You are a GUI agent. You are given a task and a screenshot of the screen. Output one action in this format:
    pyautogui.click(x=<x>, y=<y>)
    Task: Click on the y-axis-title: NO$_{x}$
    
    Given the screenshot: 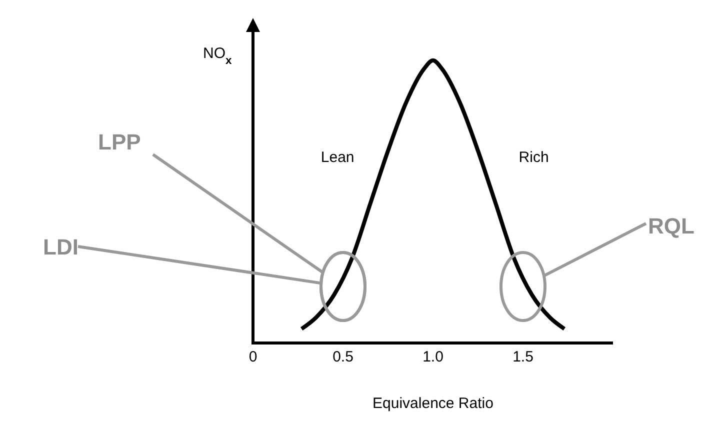 What is the action you would take?
    pyautogui.click(x=217, y=56)
    